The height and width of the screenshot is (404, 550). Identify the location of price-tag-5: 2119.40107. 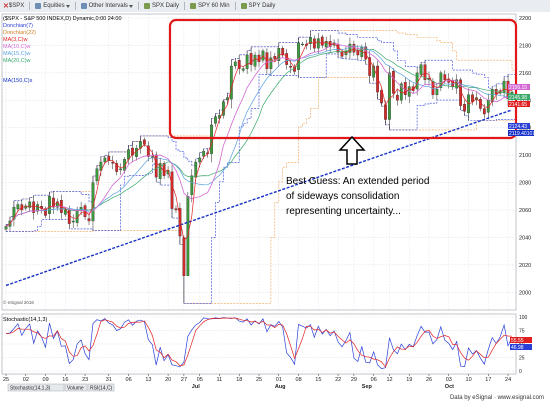
(522, 134).